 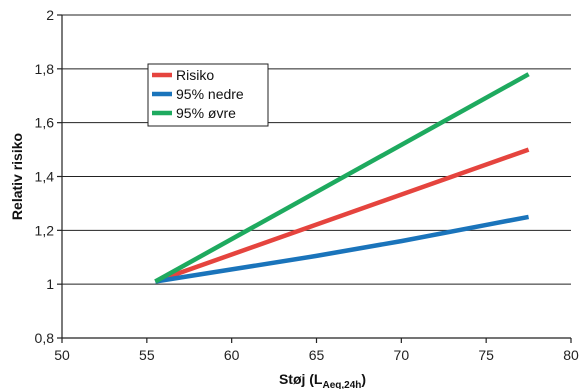 I want to click on legend: Risiko 95% nedre 95% øvre, so click(x=208, y=95).